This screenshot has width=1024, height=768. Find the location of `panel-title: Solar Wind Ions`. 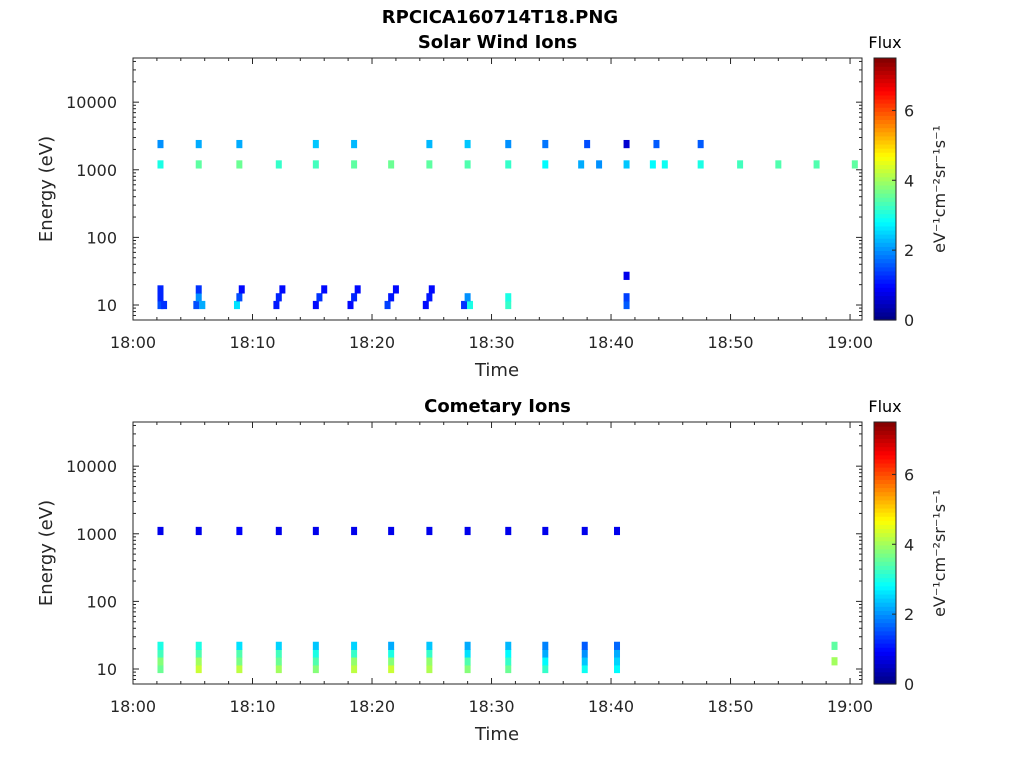

panel-title: Solar Wind Ions is located at coordinates (497, 42).